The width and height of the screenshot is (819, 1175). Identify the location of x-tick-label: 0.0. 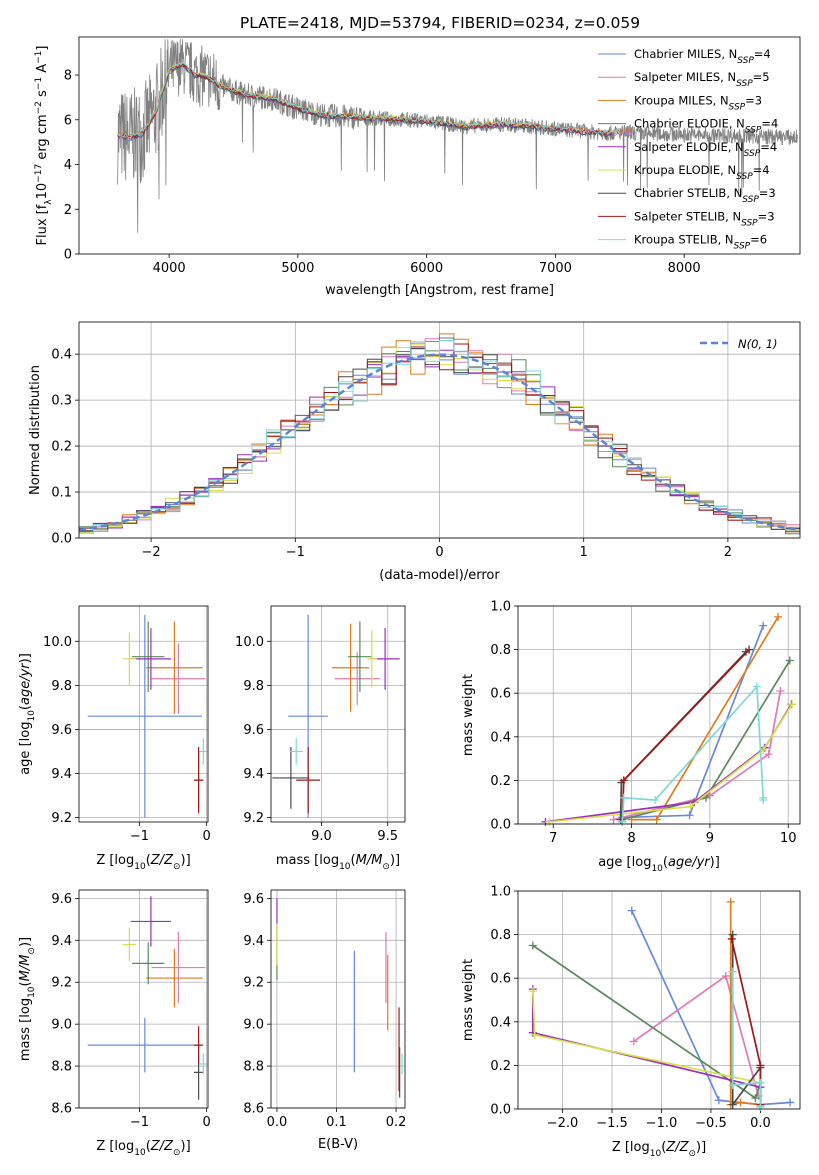
(760, 1123).